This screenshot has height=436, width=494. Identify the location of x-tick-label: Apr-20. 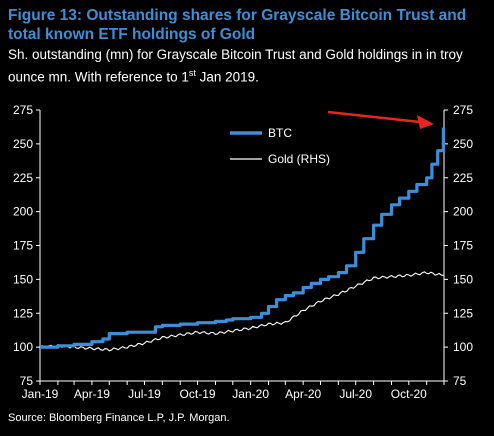
(303, 394).